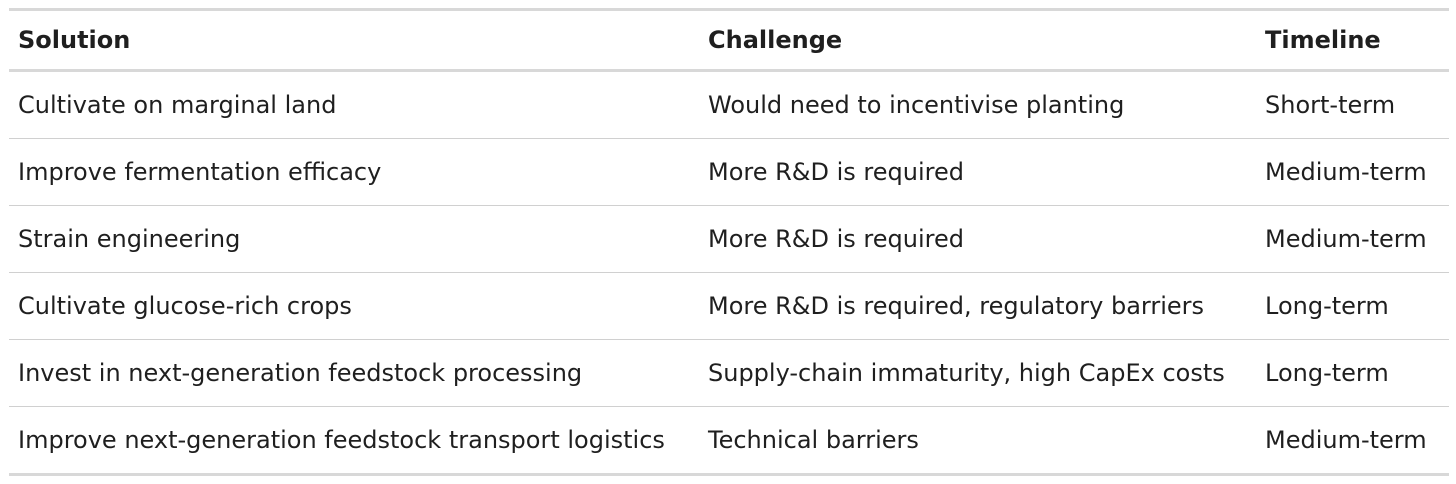  Describe the element at coordinates (200, 172) in the screenshot. I see `cell-solution: Improve fermentation efficacy` at that location.